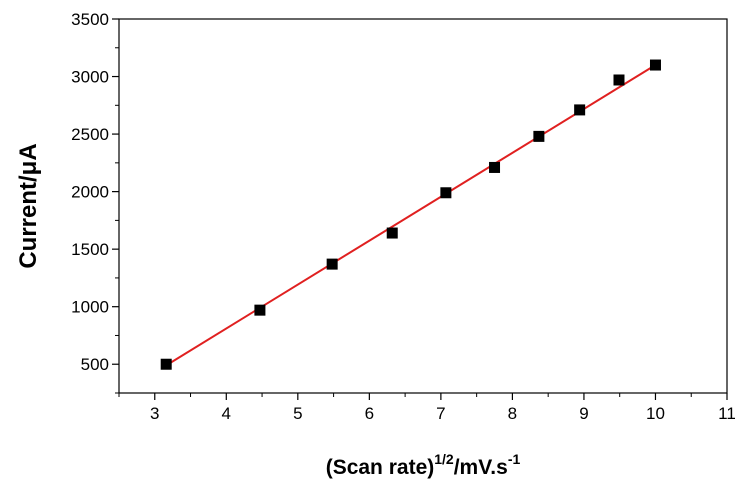  I want to click on y-axis-label: Current/μA, so click(28, 205).